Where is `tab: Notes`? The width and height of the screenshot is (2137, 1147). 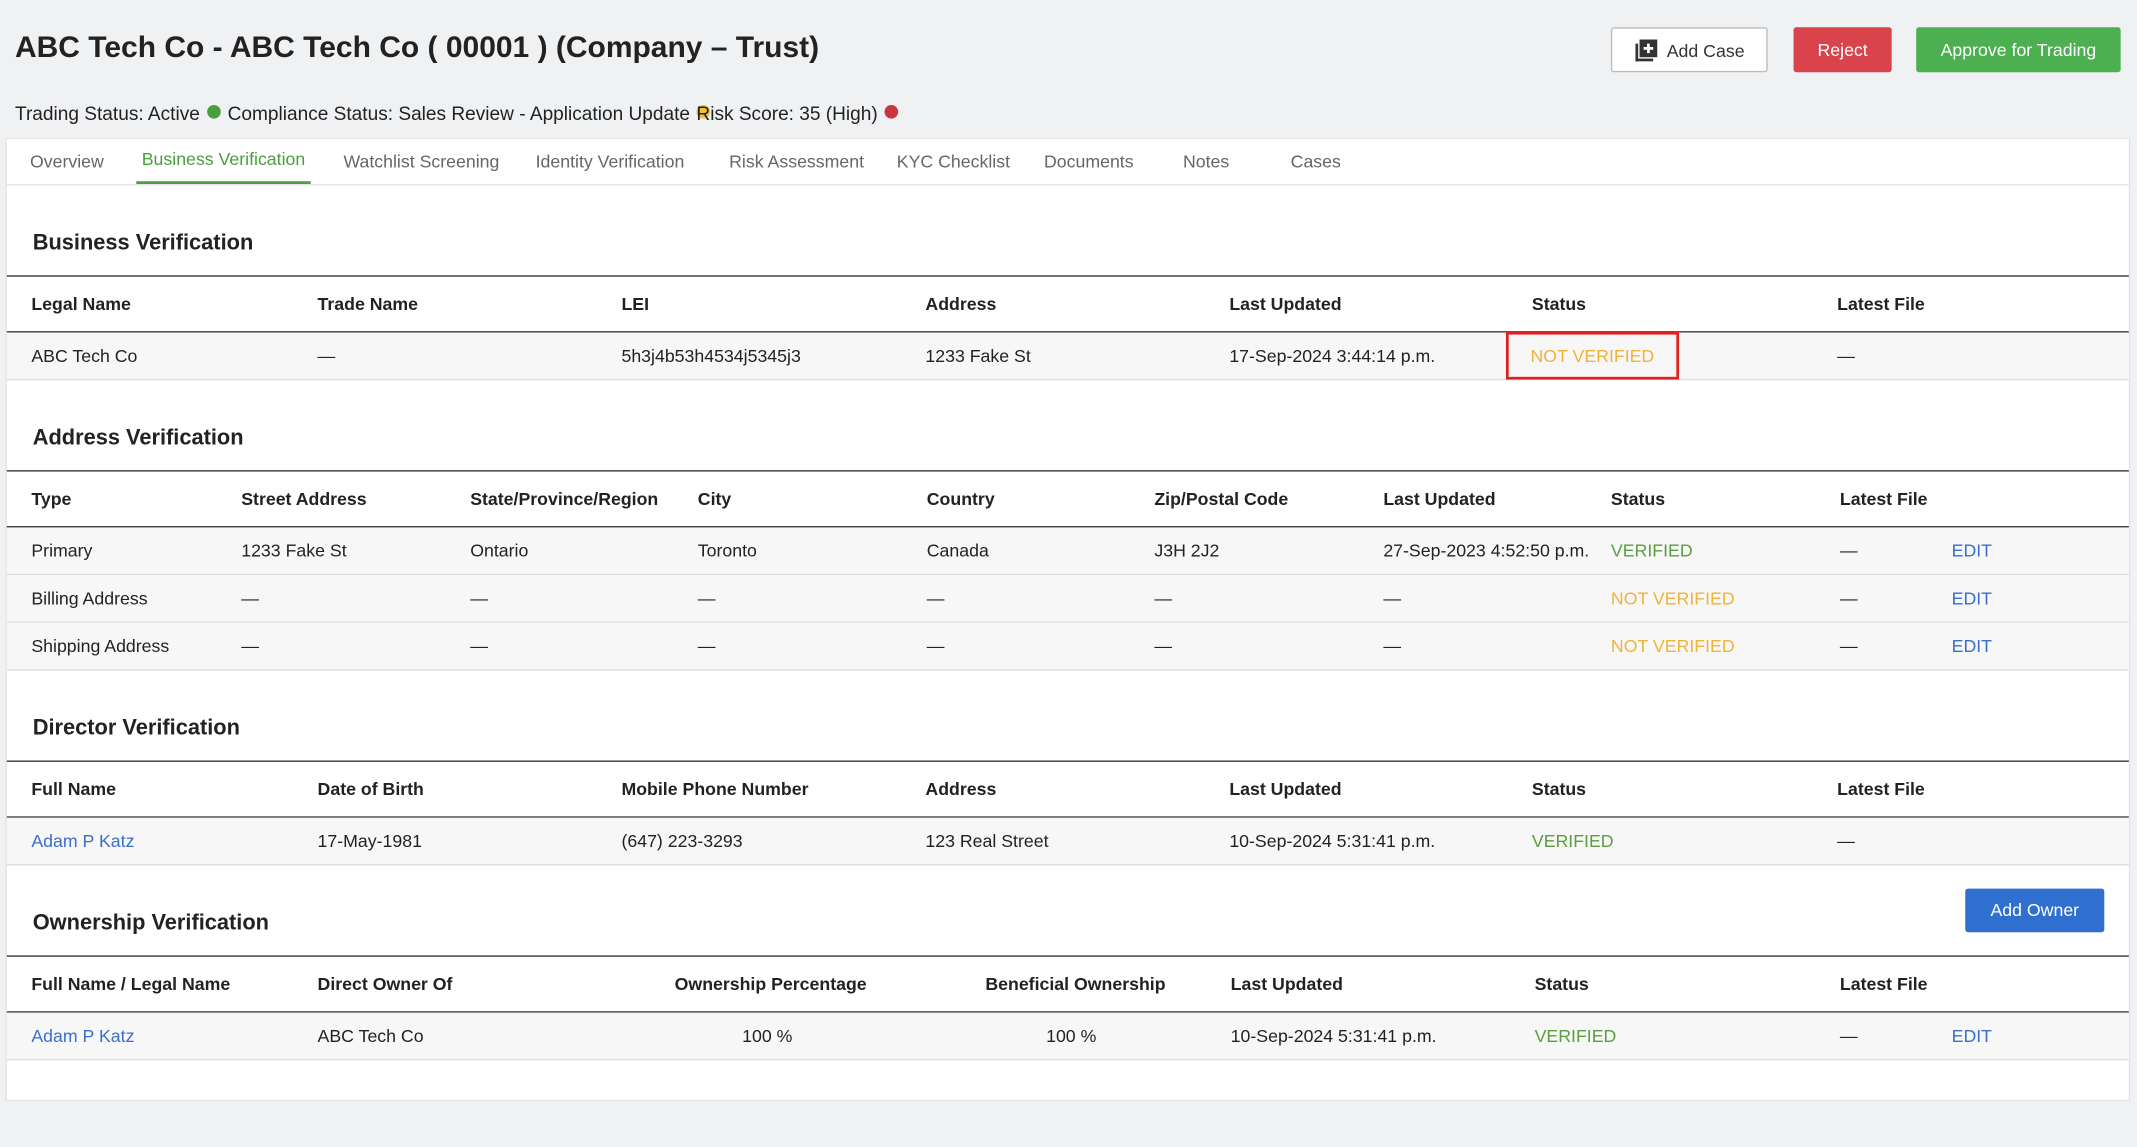
tab: Notes is located at coordinates (1206, 161).